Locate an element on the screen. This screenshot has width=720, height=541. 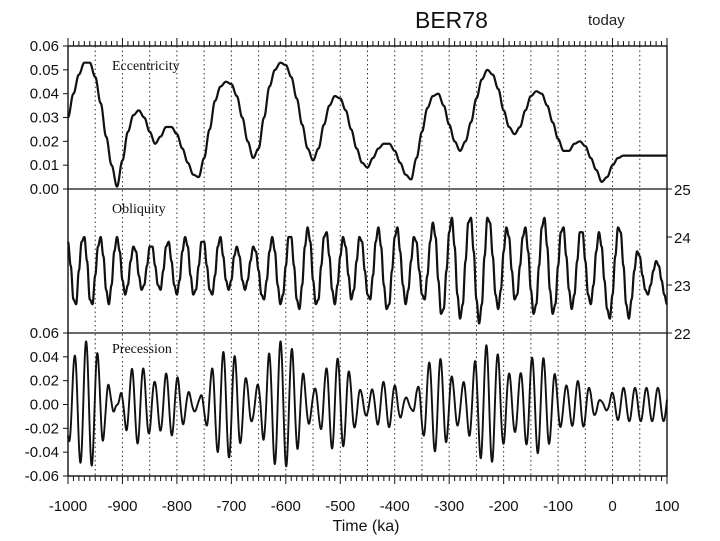
x-tick-label: -100 is located at coordinates (558, 506).